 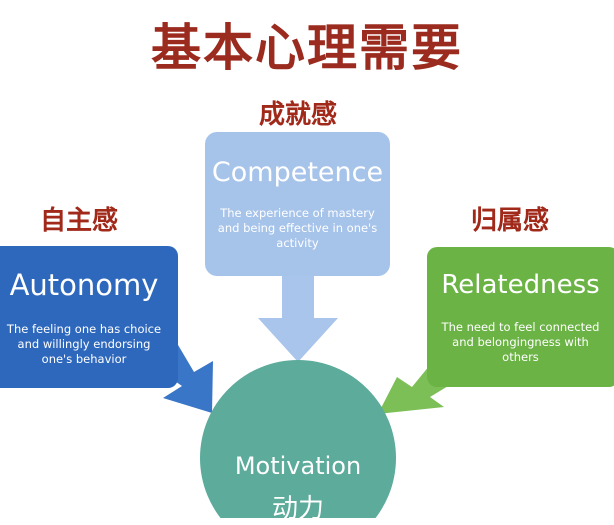 What do you see at coordinates (298, 439) in the screenshot?
I see `motivation-circle` at bounding box center [298, 439].